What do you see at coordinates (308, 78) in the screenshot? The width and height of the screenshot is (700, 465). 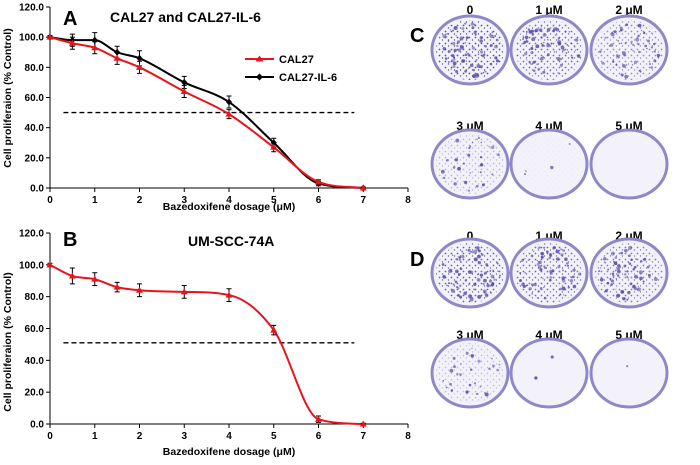 I see `legend-label-cal27-il6: CAL27-IL-6` at bounding box center [308, 78].